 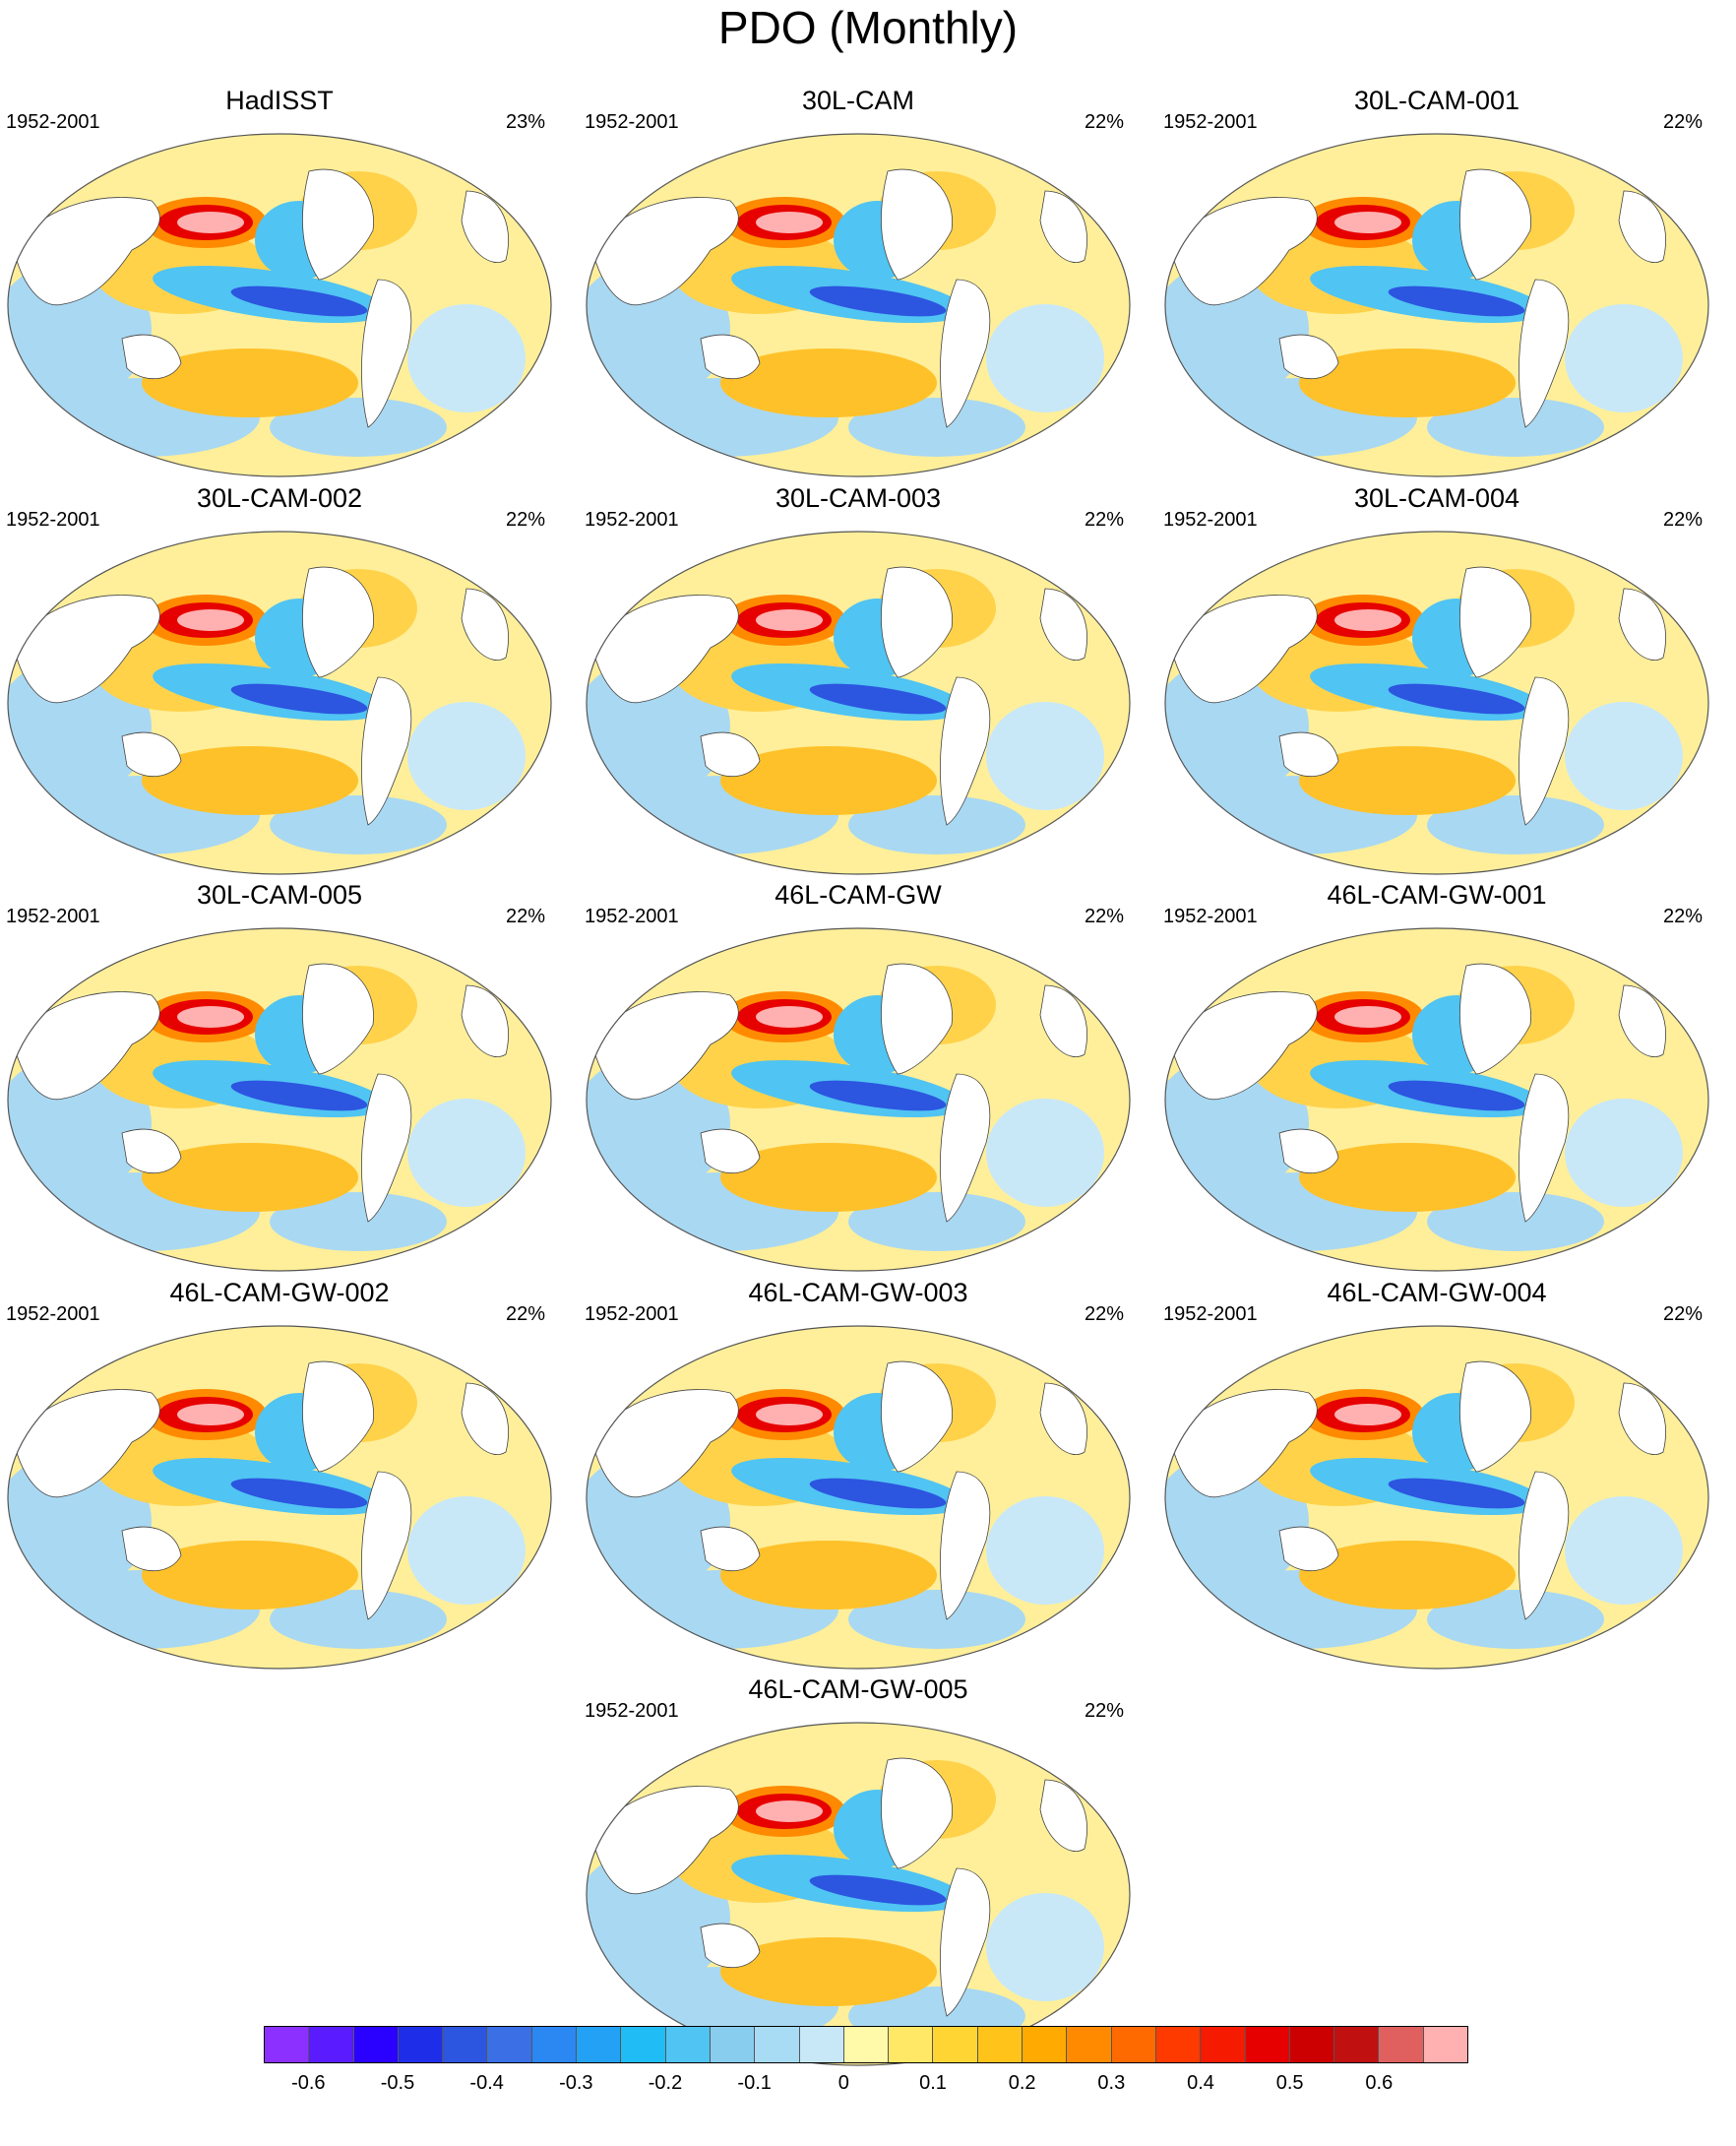 What do you see at coordinates (1200, 2083) in the screenshot?
I see `colorbar-label: 0.4` at bounding box center [1200, 2083].